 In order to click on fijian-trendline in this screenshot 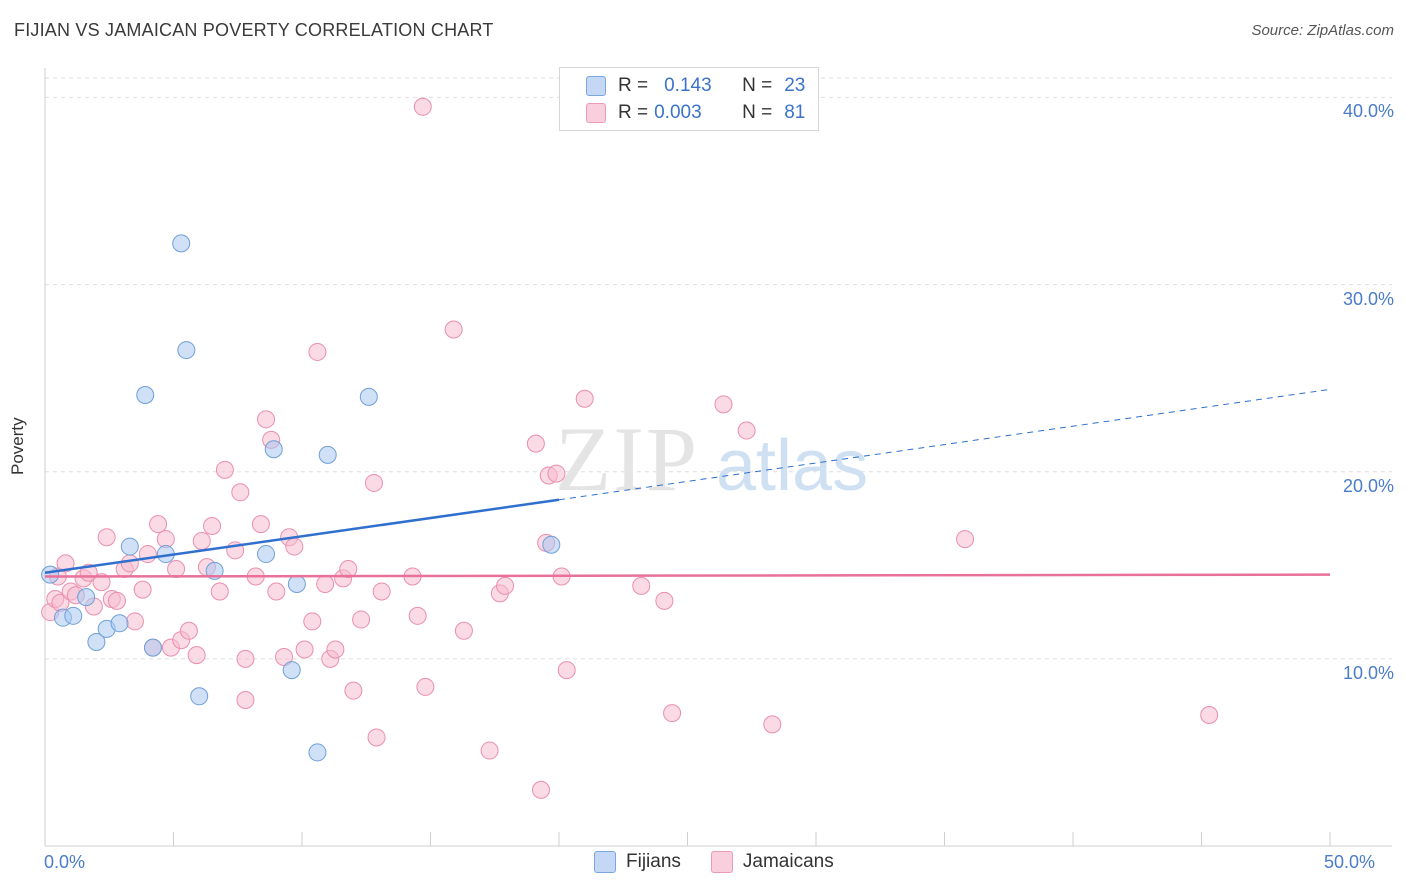, I will do `click(302, 536)`.